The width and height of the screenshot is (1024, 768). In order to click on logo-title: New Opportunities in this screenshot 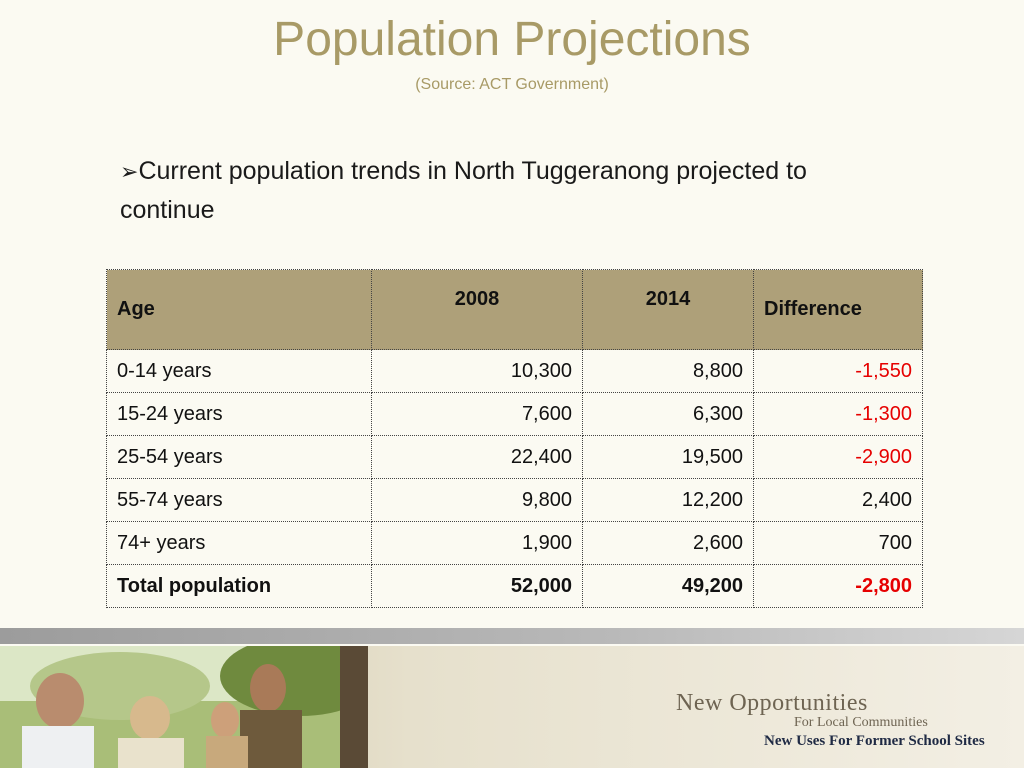, I will do `click(772, 703)`.